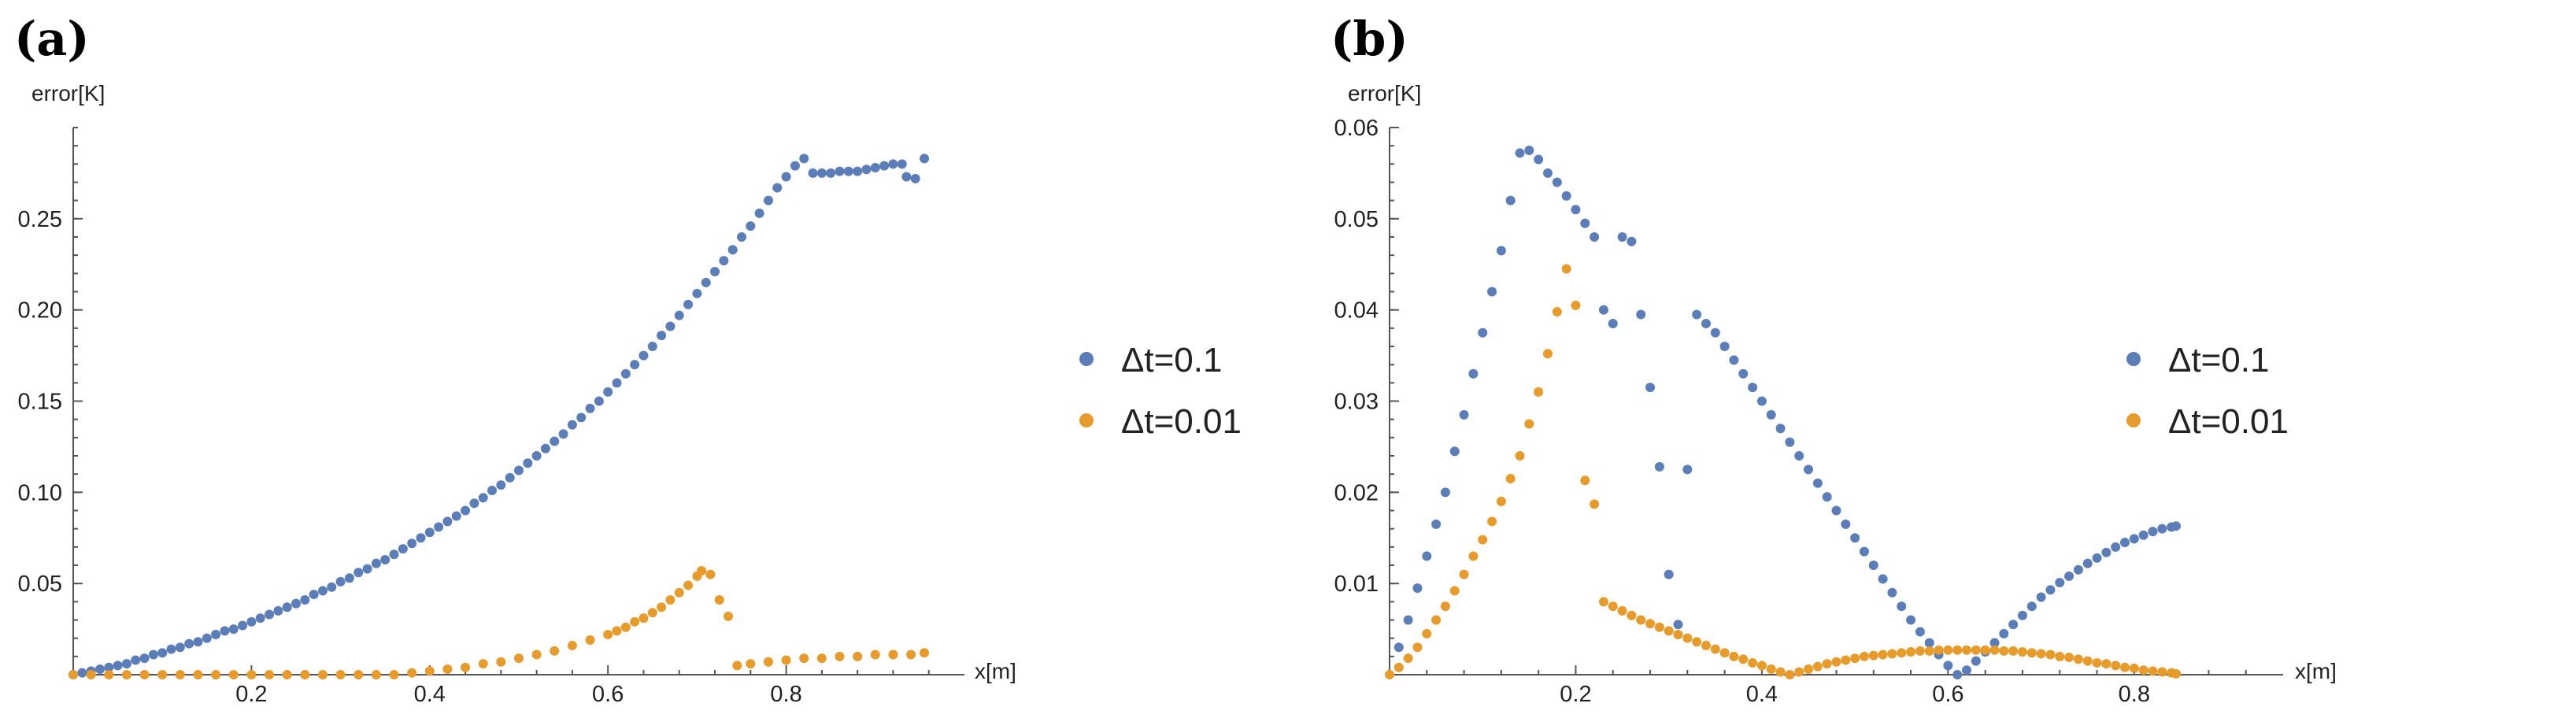 The image size is (2576, 718). Describe the element at coordinates (2218, 360) in the screenshot. I see `panel-b-legend-label-dt-0-1: Δt=0.1` at that location.